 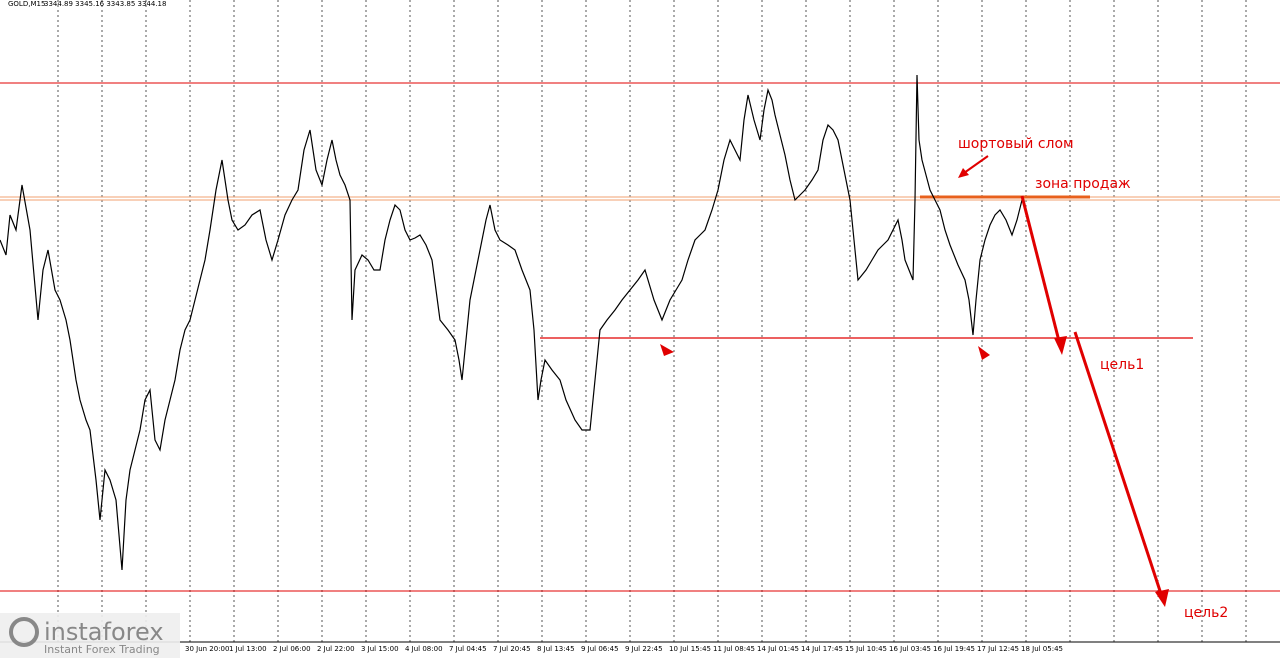 I want to click on time-label: 8 Jul 13:45, so click(x=556, y=649).